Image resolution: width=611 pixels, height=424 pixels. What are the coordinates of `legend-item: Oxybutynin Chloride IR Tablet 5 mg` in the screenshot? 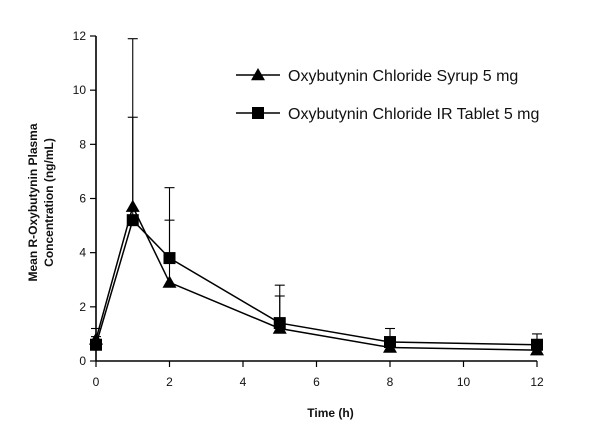 It's located at (387, 114).